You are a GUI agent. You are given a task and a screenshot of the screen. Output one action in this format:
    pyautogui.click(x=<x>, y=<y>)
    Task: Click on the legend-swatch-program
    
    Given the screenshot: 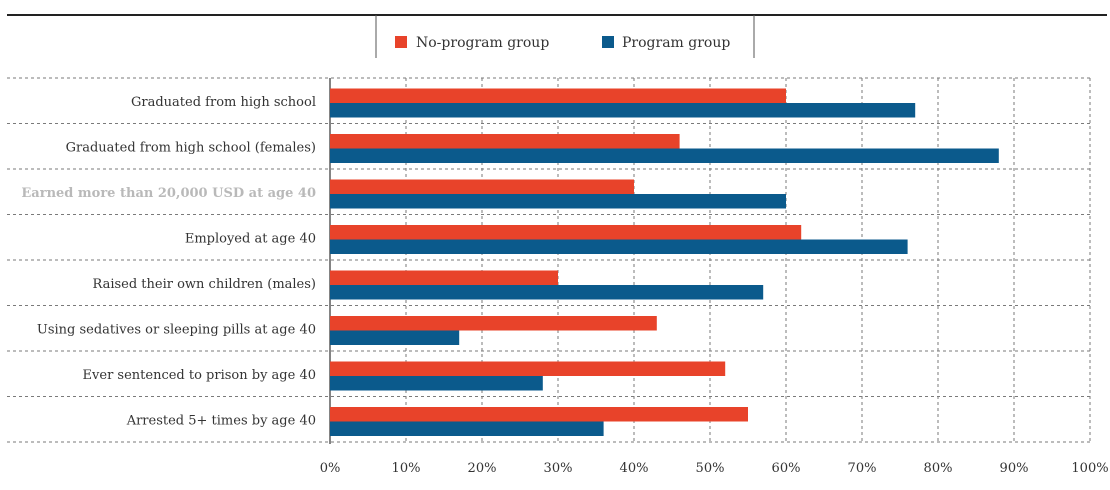 What is the action you would take?
    pyautogui.click(x=608, y=42)
    